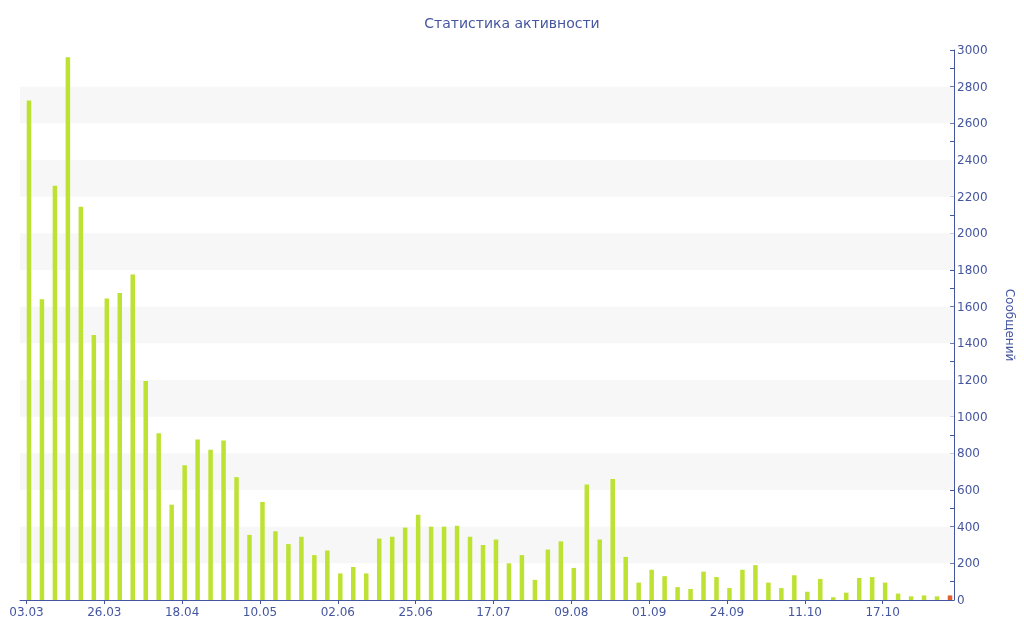 This screenshot has width=1024, height=640. I want to click on y-tick-label: 400, so click(968, 526).